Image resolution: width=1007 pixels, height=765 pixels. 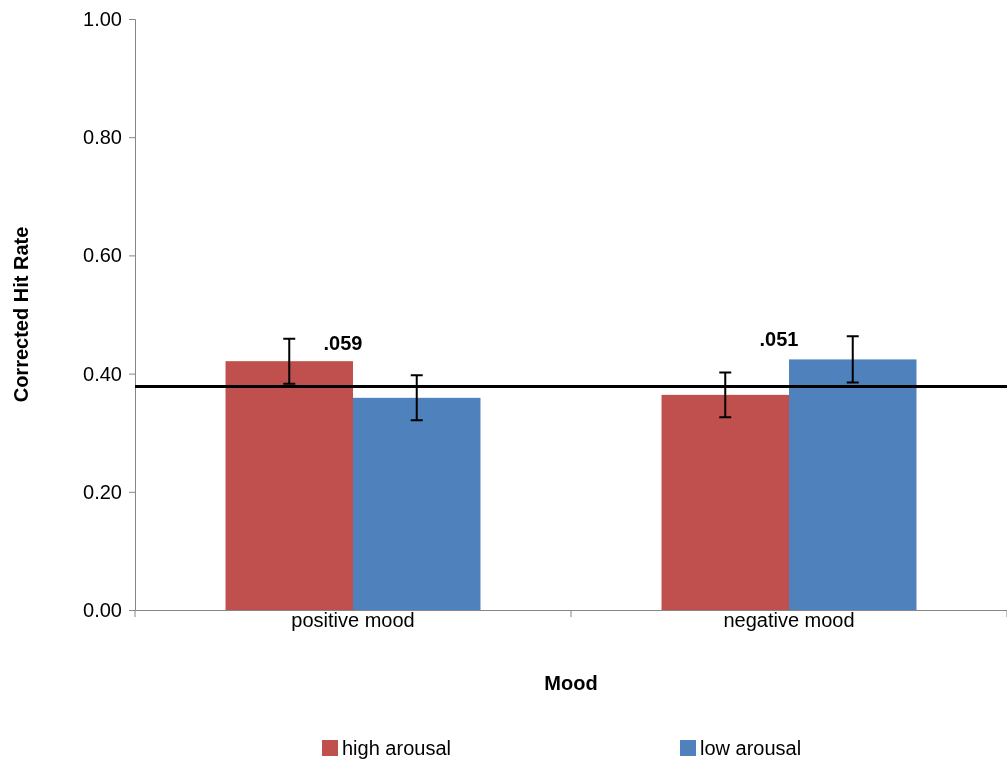 I want to click on annotation: .051, so click(x=779, y=339).